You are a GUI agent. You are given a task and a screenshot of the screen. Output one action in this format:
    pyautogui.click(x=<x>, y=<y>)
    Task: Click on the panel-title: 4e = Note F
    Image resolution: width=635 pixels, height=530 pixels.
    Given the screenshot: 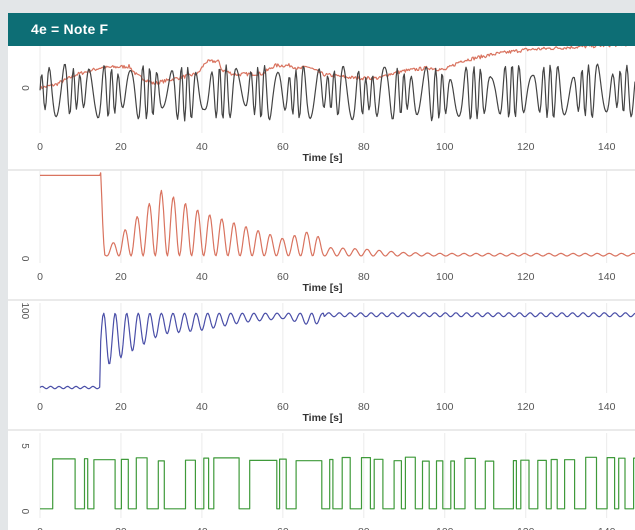 What is the action you would take?
    pyautogui.click(x=70, y=29)
    